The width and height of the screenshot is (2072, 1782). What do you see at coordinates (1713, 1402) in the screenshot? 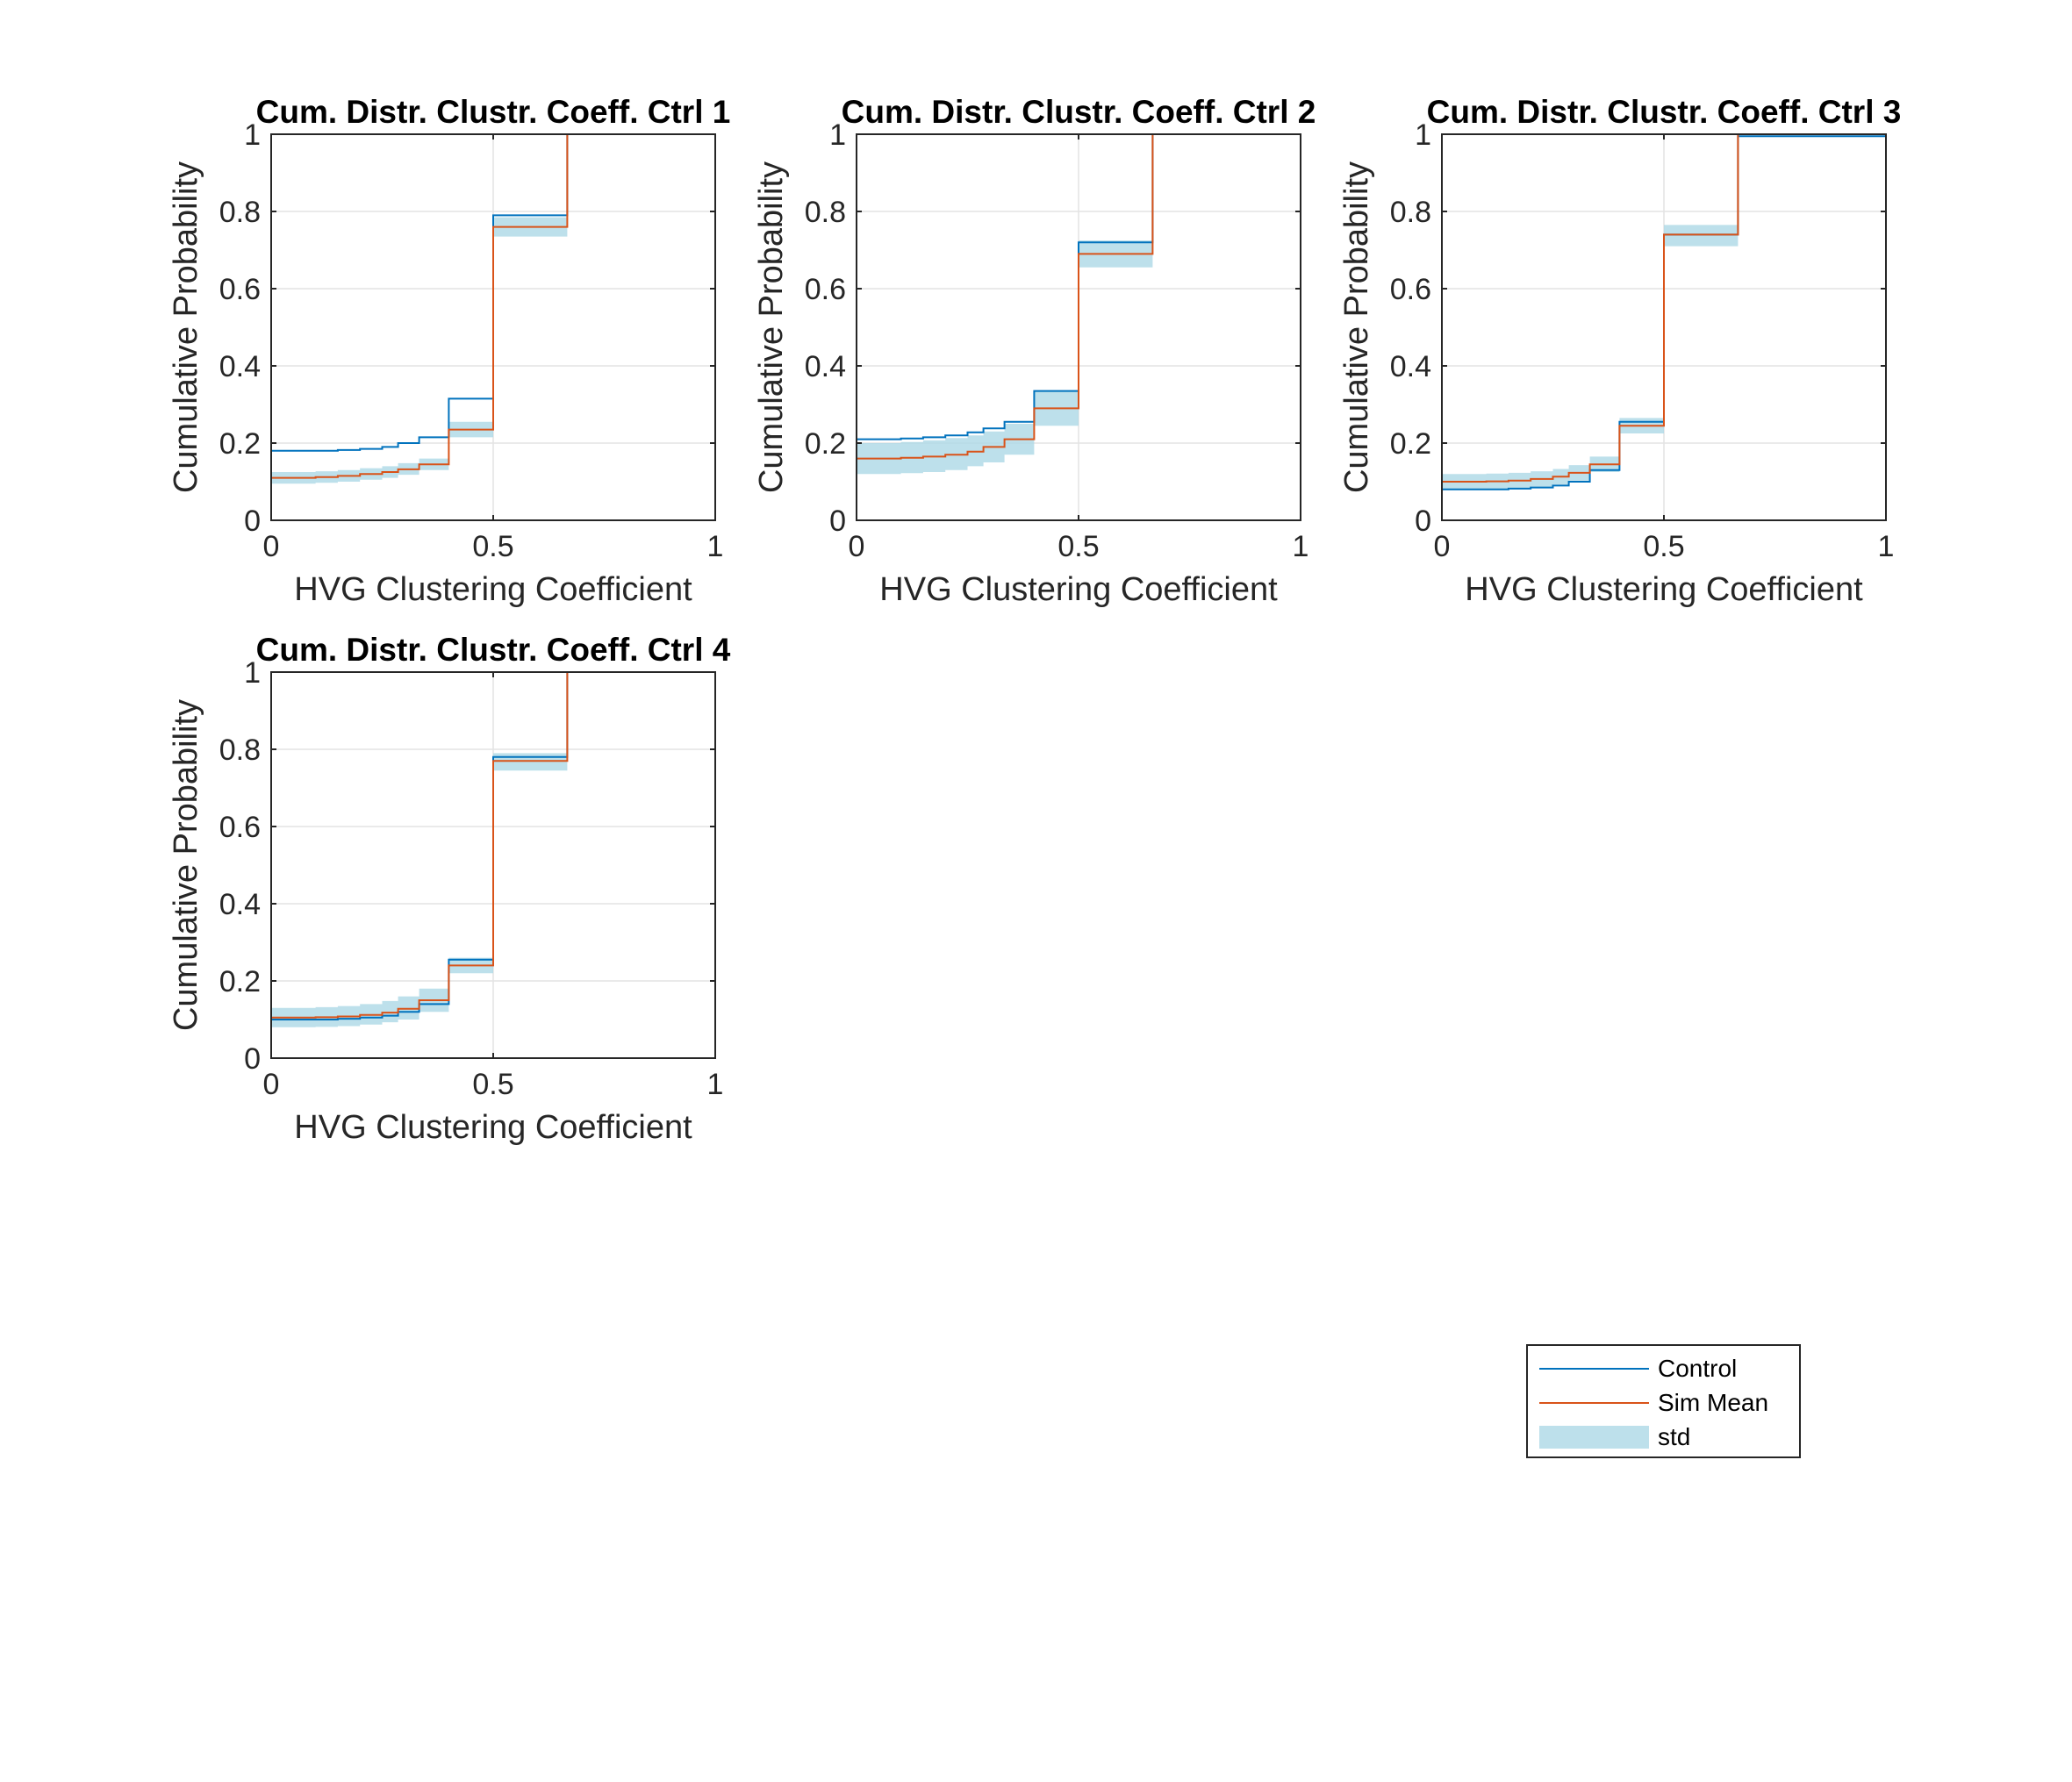
I see `legend-sim-mean-label: Sim Mean` at bounding box center [1713, 1402].